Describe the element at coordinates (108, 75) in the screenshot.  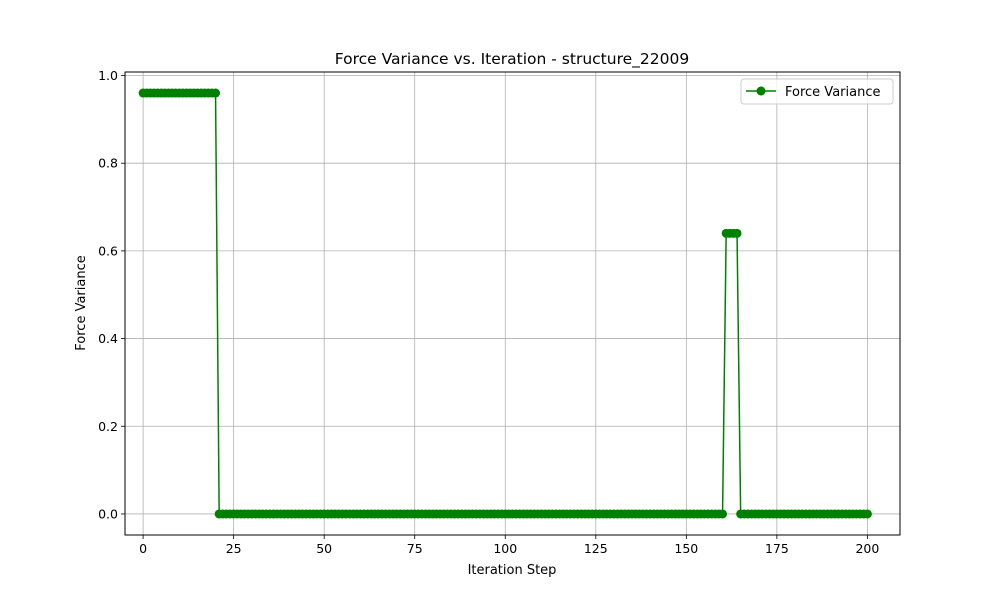
I see `y-tick-label: 1.0` at that location.